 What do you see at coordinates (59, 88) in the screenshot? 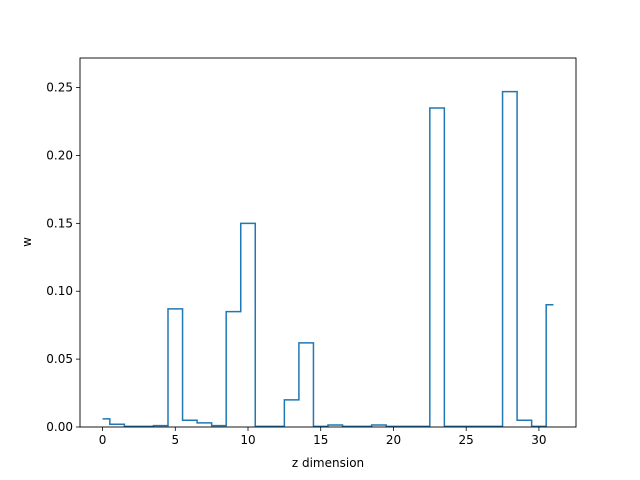
I see `y-tick-label: 0.25` at bounding box center [59, 88].